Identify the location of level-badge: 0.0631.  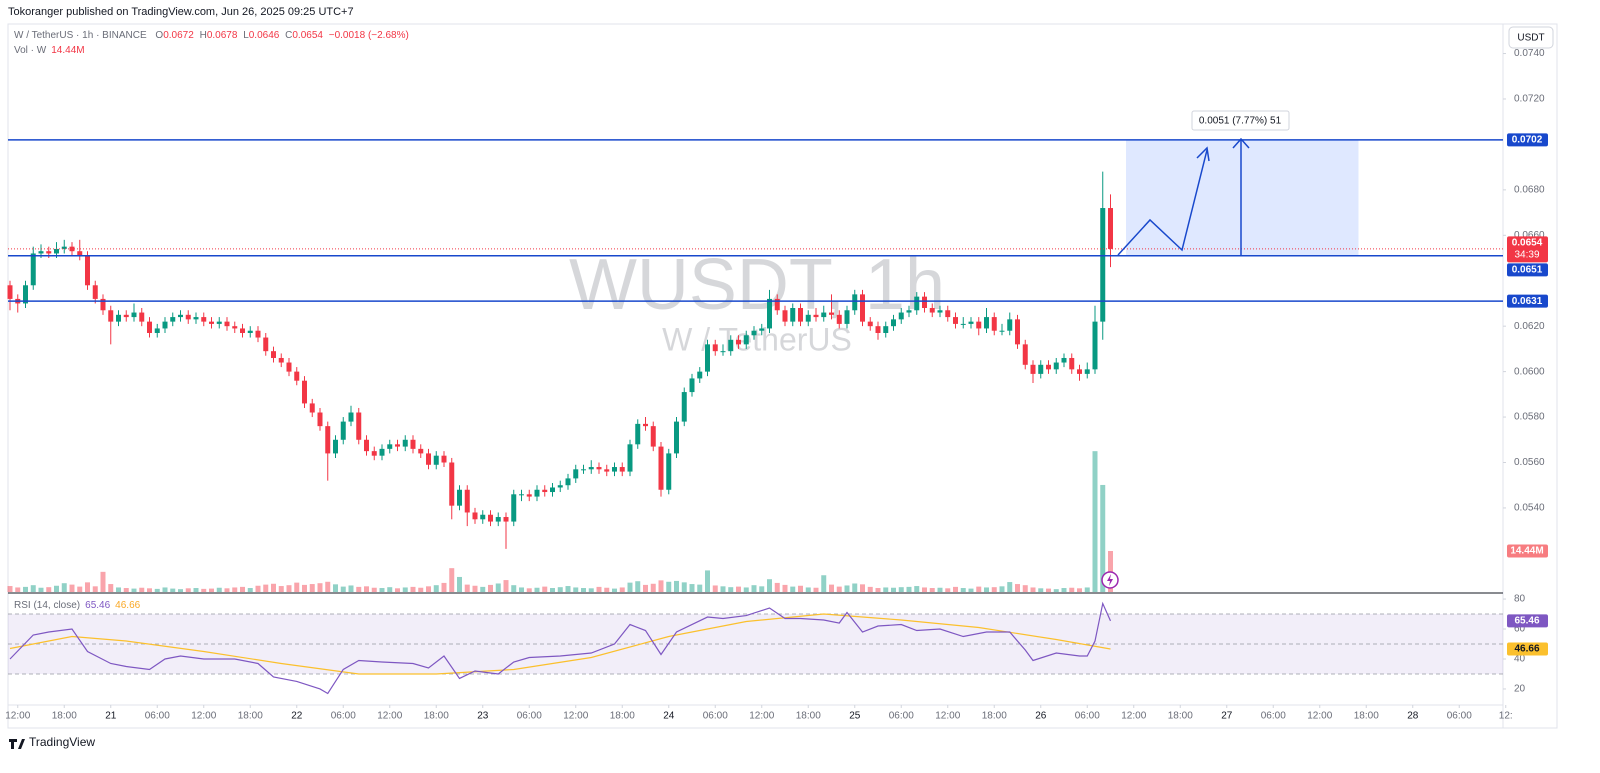
(1527, 301).